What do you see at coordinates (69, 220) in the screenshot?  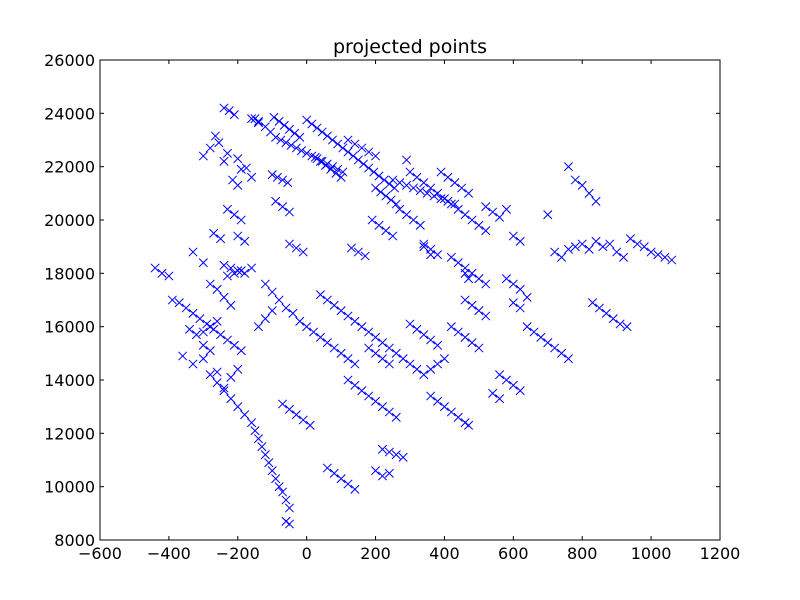 I see `y-tick-label: 20000` at bounding box center [69, 220].